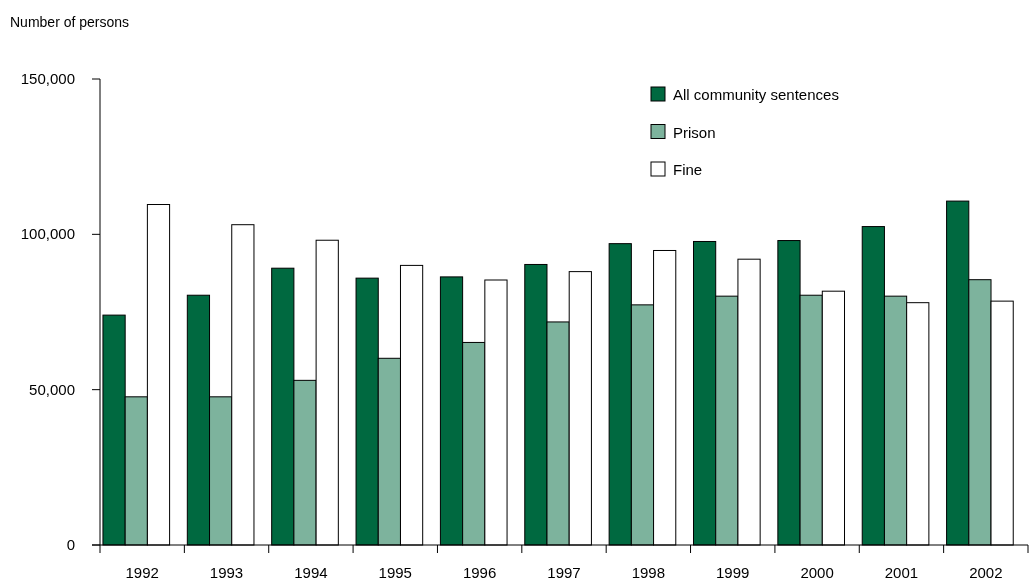  I want to click on y-tick-label: 150,000, so click(47, 78).